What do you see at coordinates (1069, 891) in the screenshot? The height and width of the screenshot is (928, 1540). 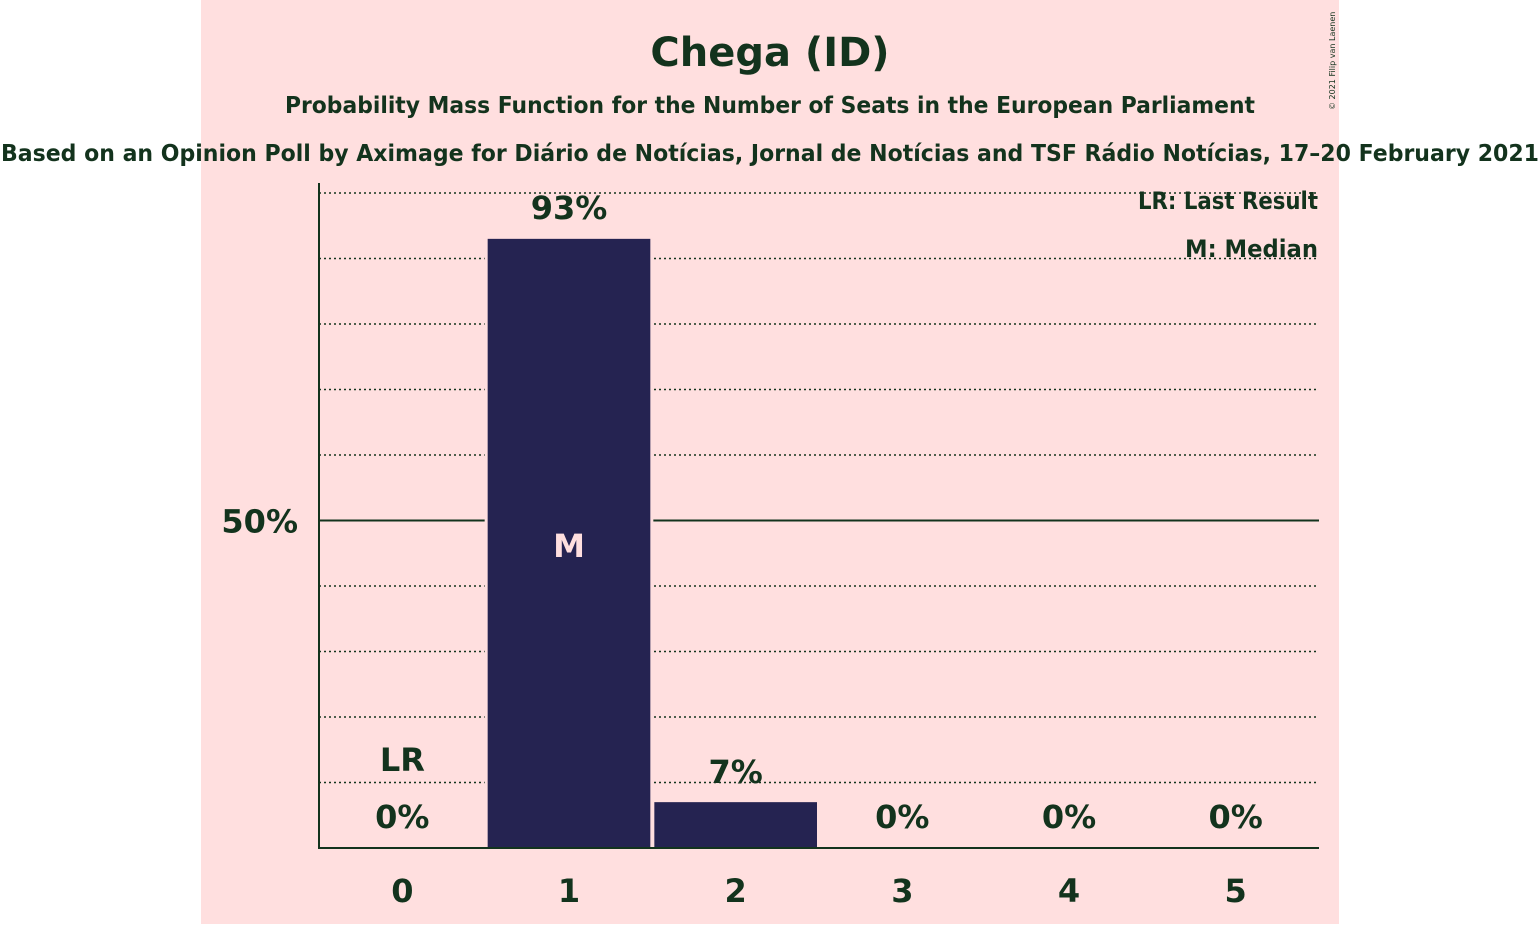 I see `x-tick-label: 4` at bounding box center [1069, 891].